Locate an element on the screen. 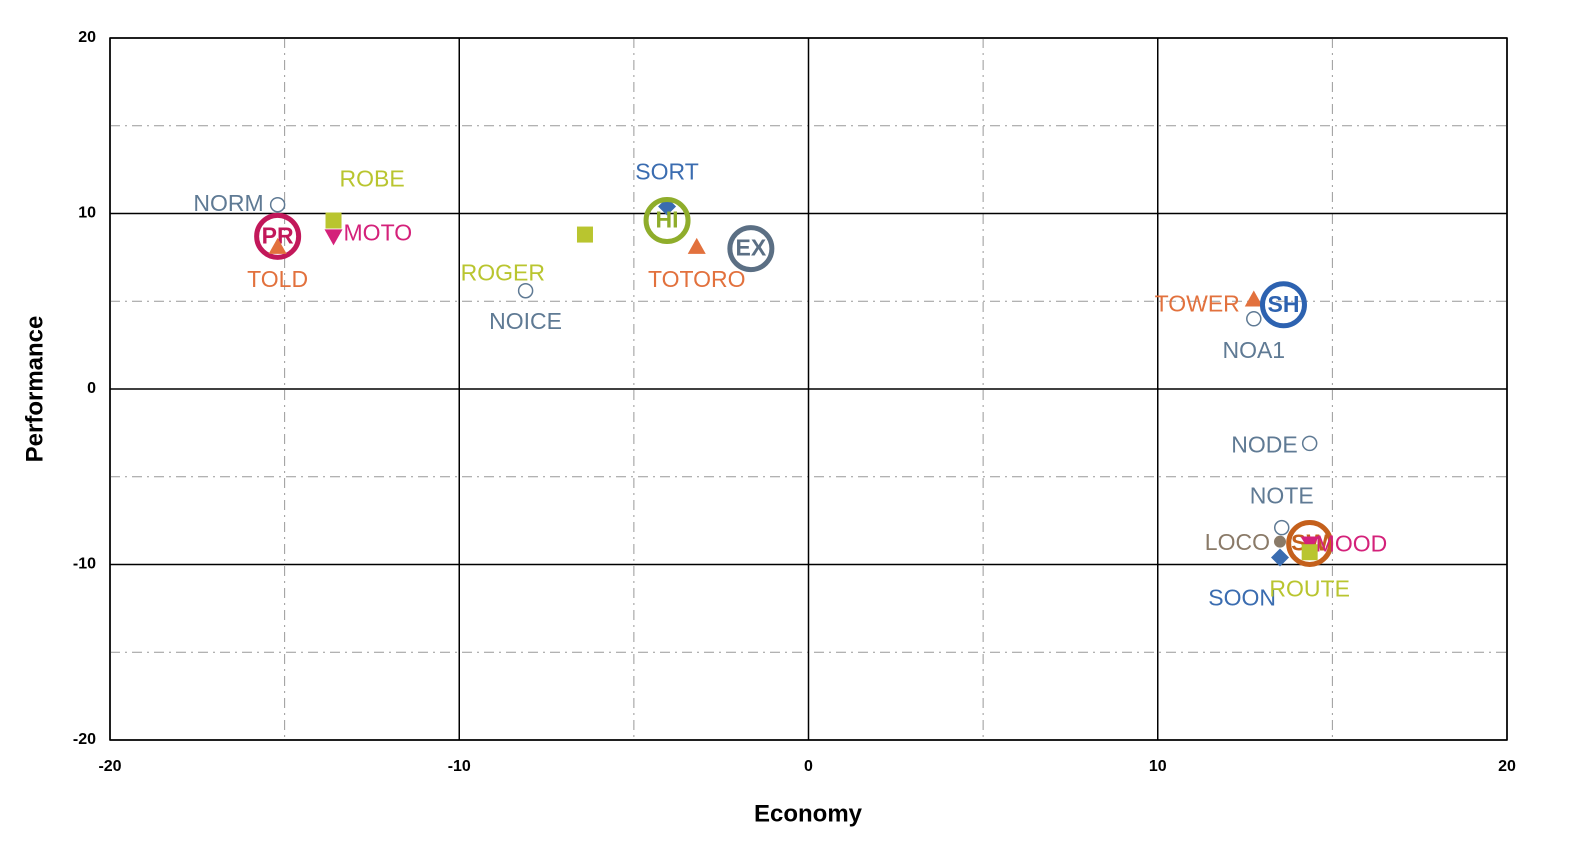 This screenshot has height=846, width=1570. x-axis-title: Economy is located at coordinates (808, 813).